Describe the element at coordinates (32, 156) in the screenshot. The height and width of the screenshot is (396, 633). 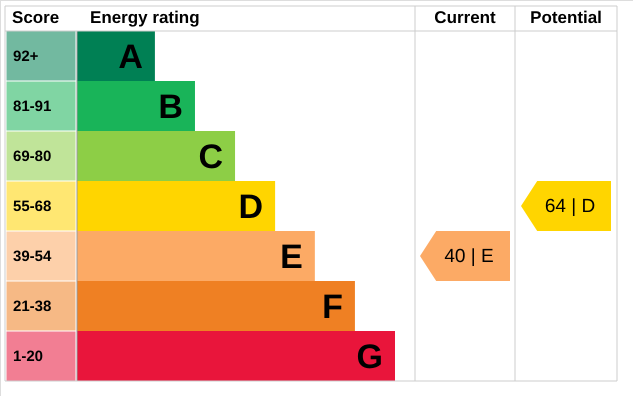
I see `y-tick-label: 69-80` at that location.